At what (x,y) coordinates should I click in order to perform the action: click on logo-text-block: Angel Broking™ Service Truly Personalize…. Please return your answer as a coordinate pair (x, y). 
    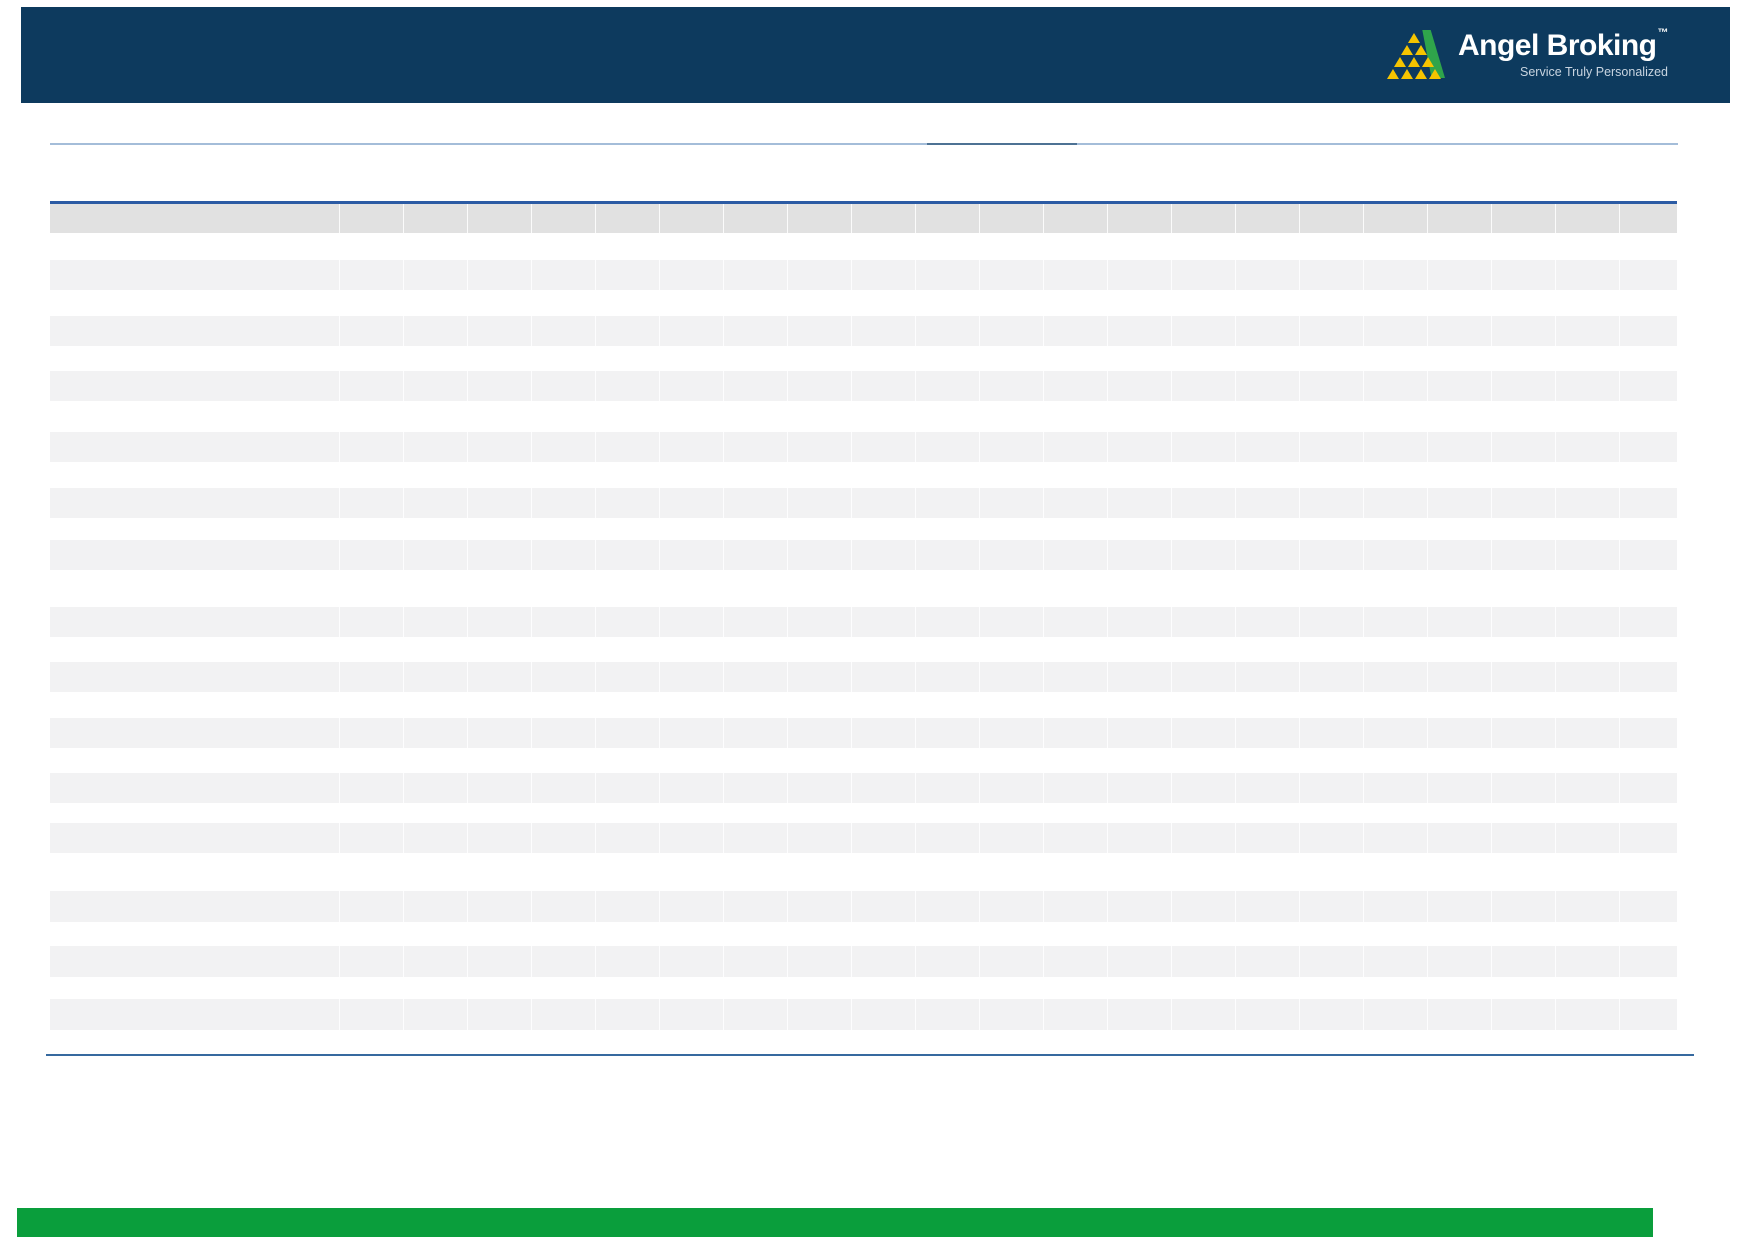
    Looking at the image, I should click on (1562, 54).